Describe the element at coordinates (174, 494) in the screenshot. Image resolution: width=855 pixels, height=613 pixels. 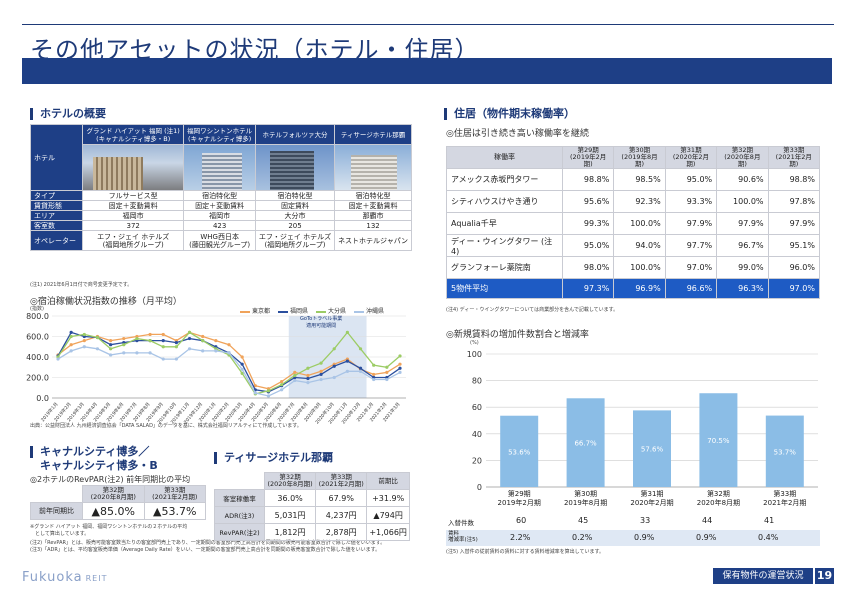
I see `column-header: 第33期 (2021年2月期)` at that location.